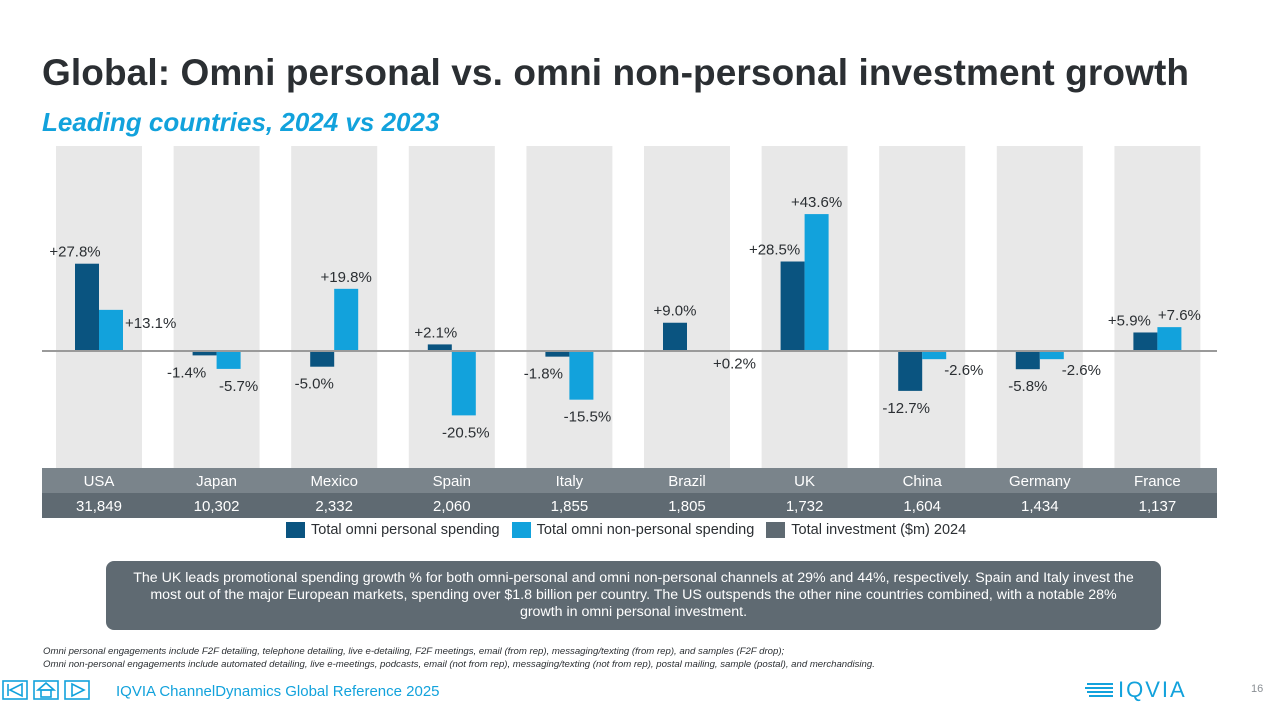 The image size is (1267, 703). What do you see at coordinates (466, 432) in the screenshot?
I see `data-label: -20.5%` at bounding box center [466, 432].